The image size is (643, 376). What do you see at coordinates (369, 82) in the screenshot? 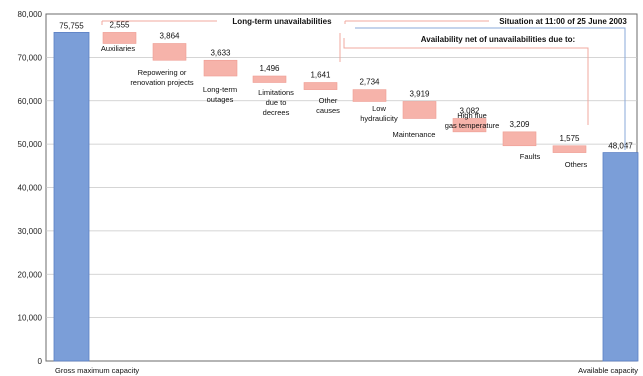
I see `step-value-label: 2,734` at bounding box center [369, 82].